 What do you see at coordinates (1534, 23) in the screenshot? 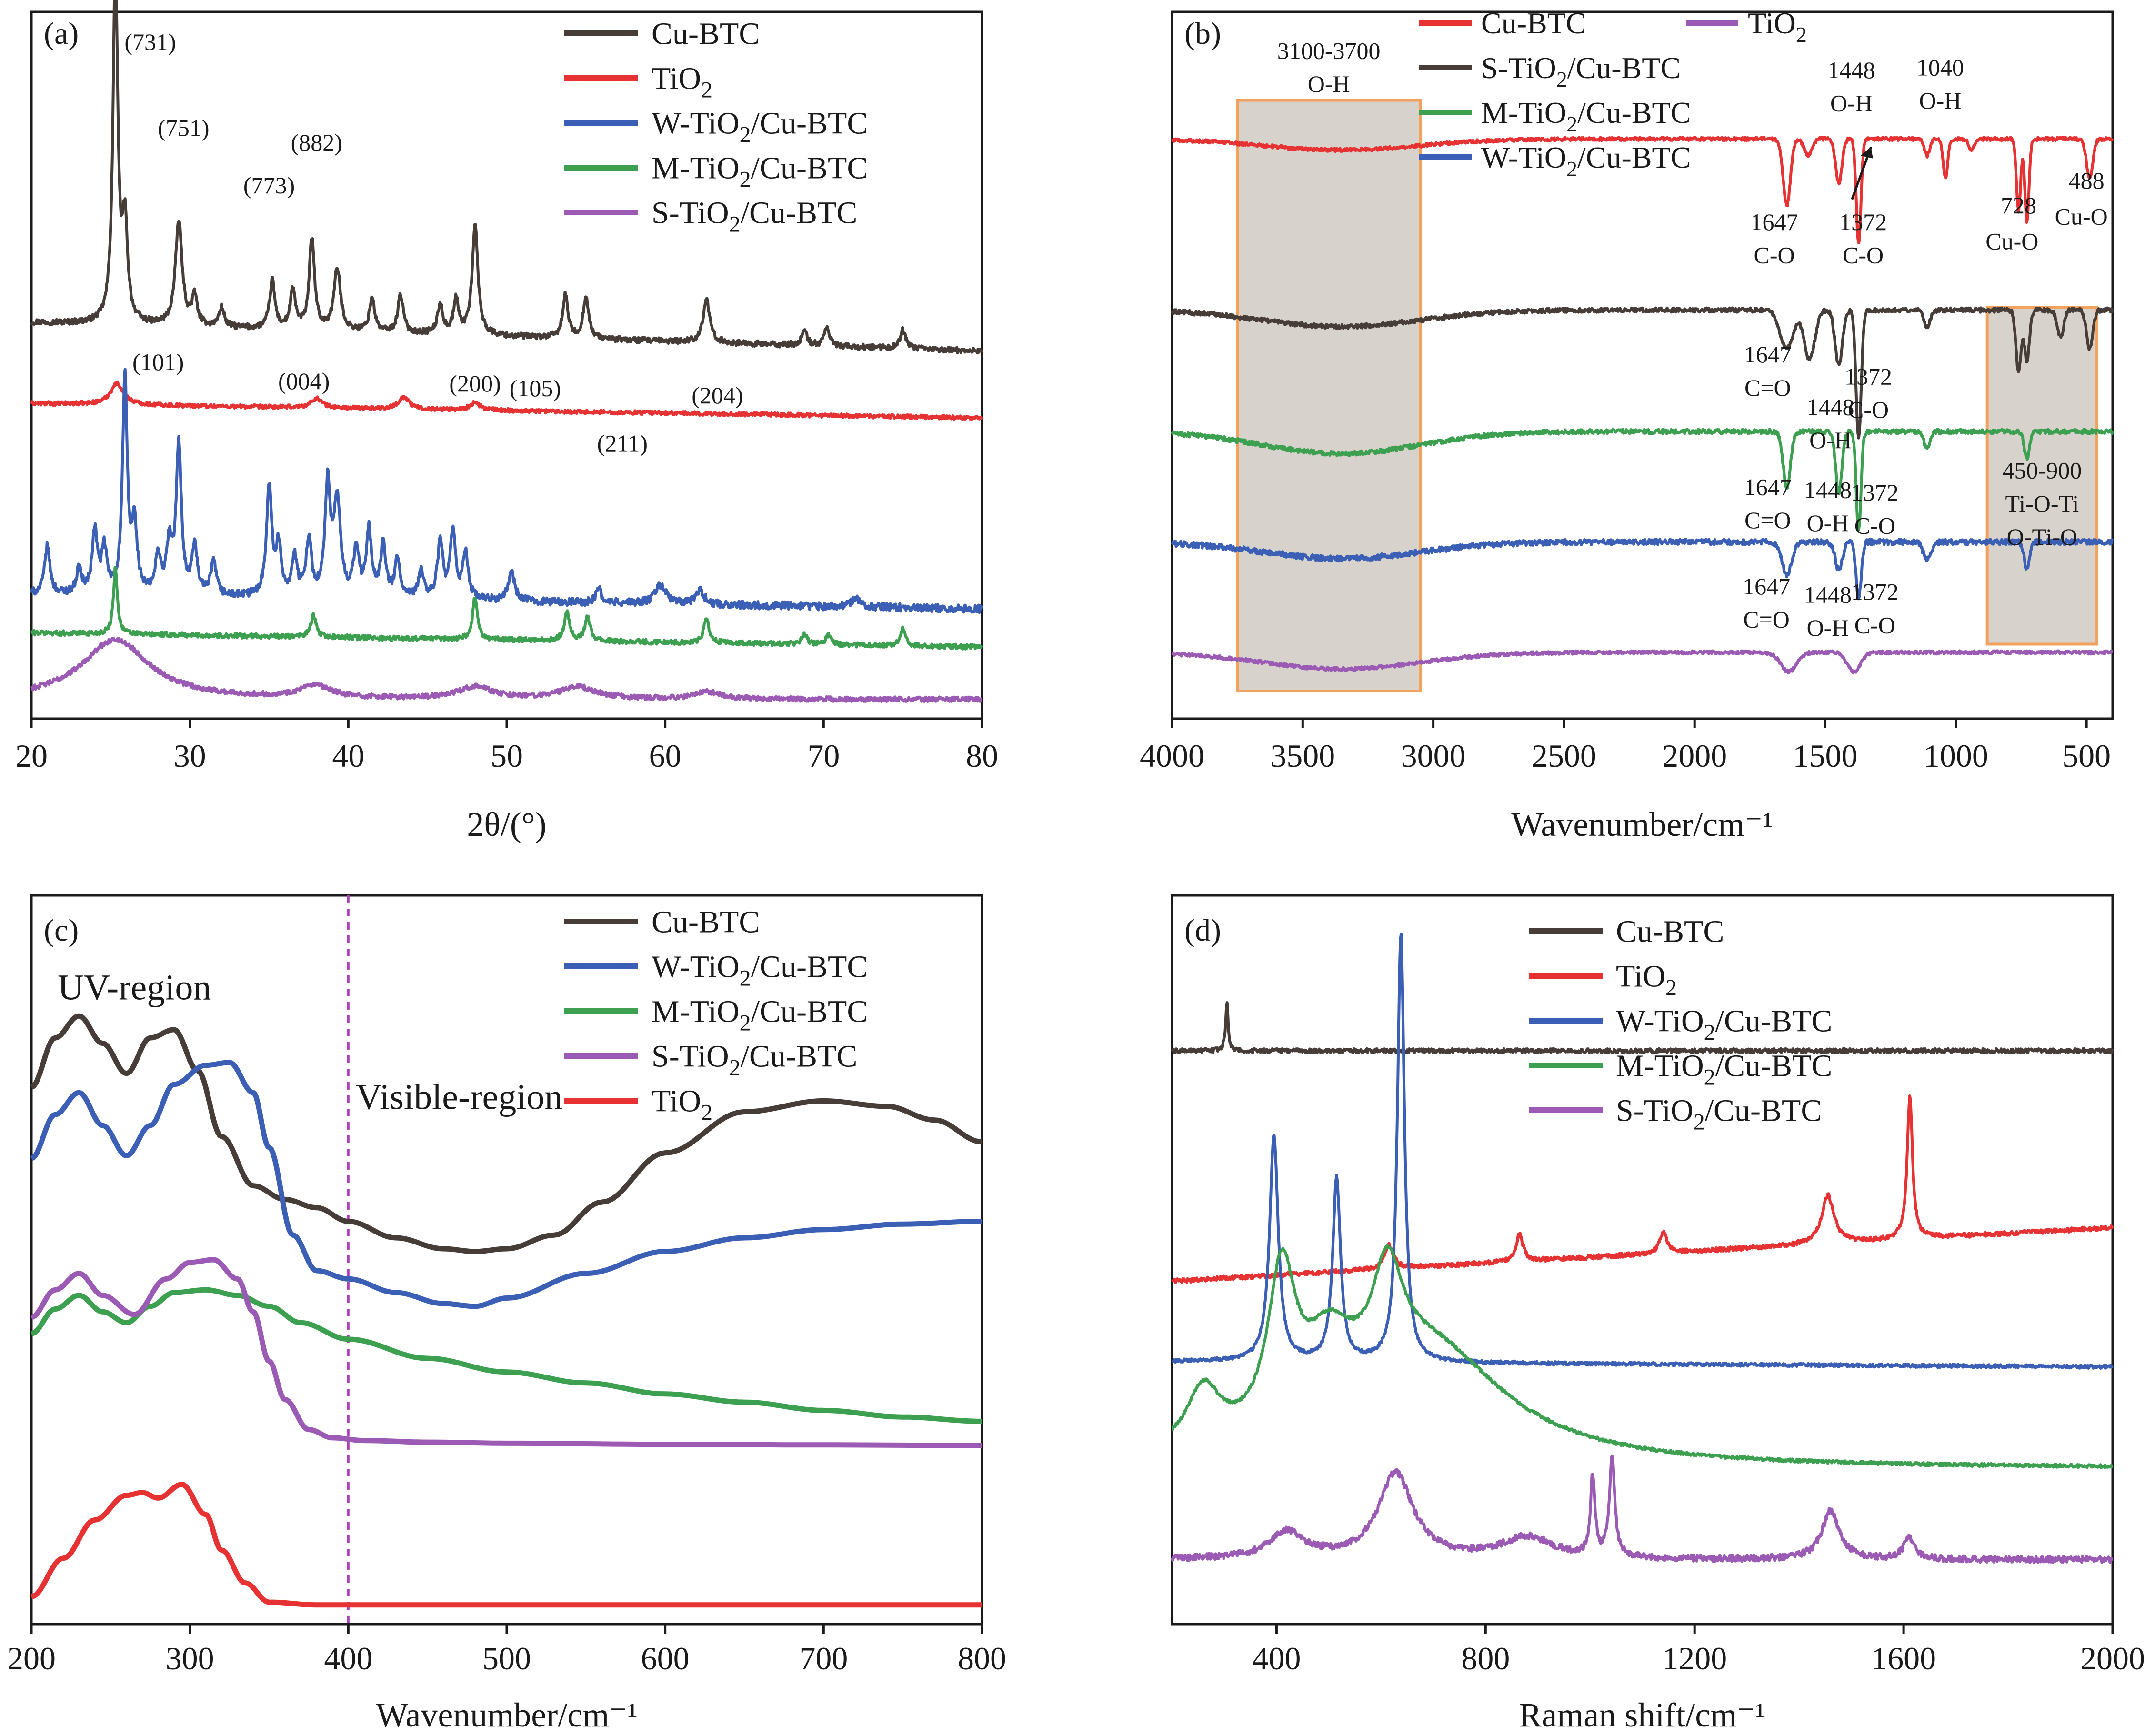
I see `panel-b-legend-cu-btc: Cu-BTC` at bounding box center [1534, 23].